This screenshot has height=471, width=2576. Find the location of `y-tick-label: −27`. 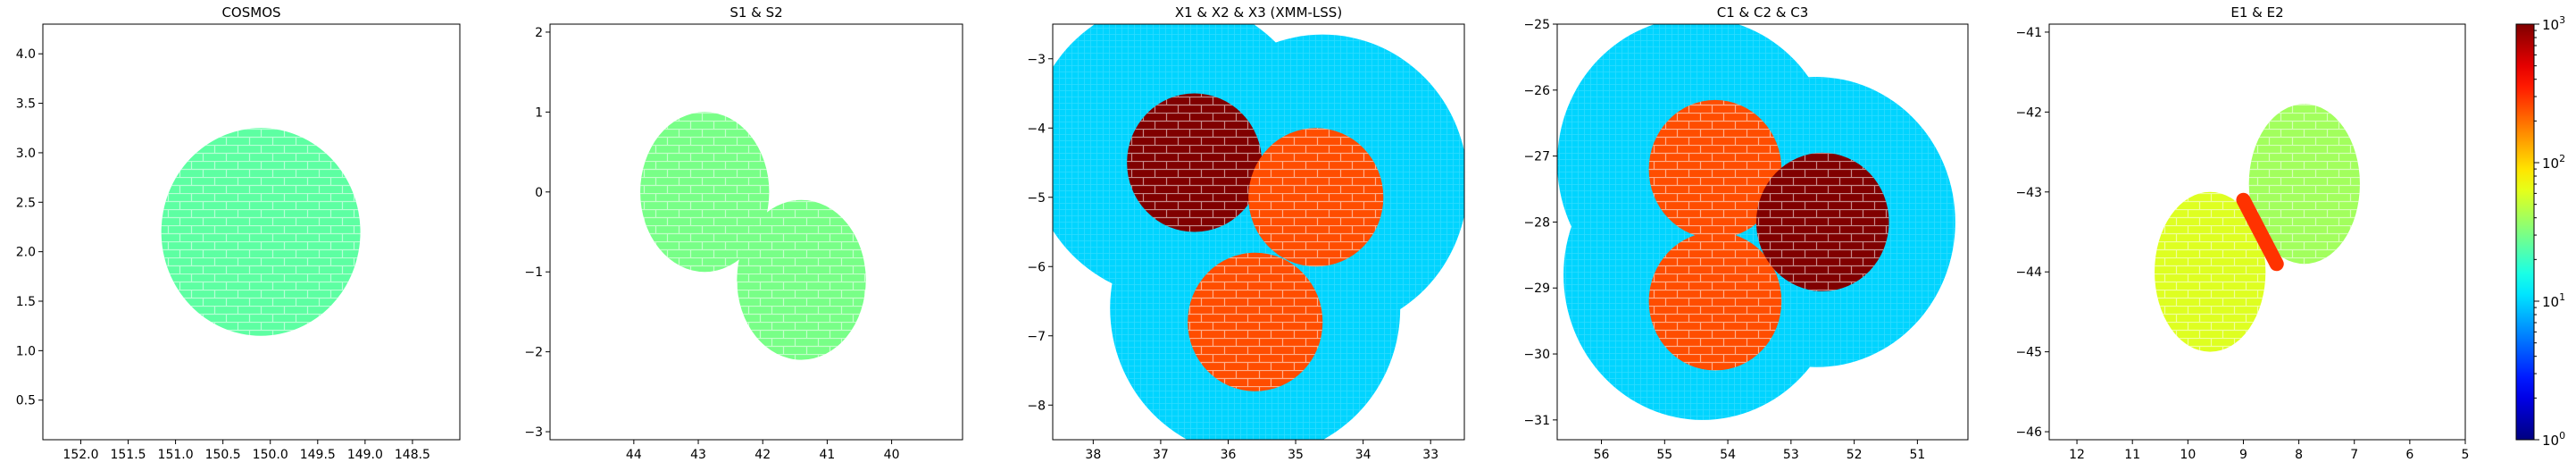

y-tick-label: −27 is located at coordinates (1536, 157).